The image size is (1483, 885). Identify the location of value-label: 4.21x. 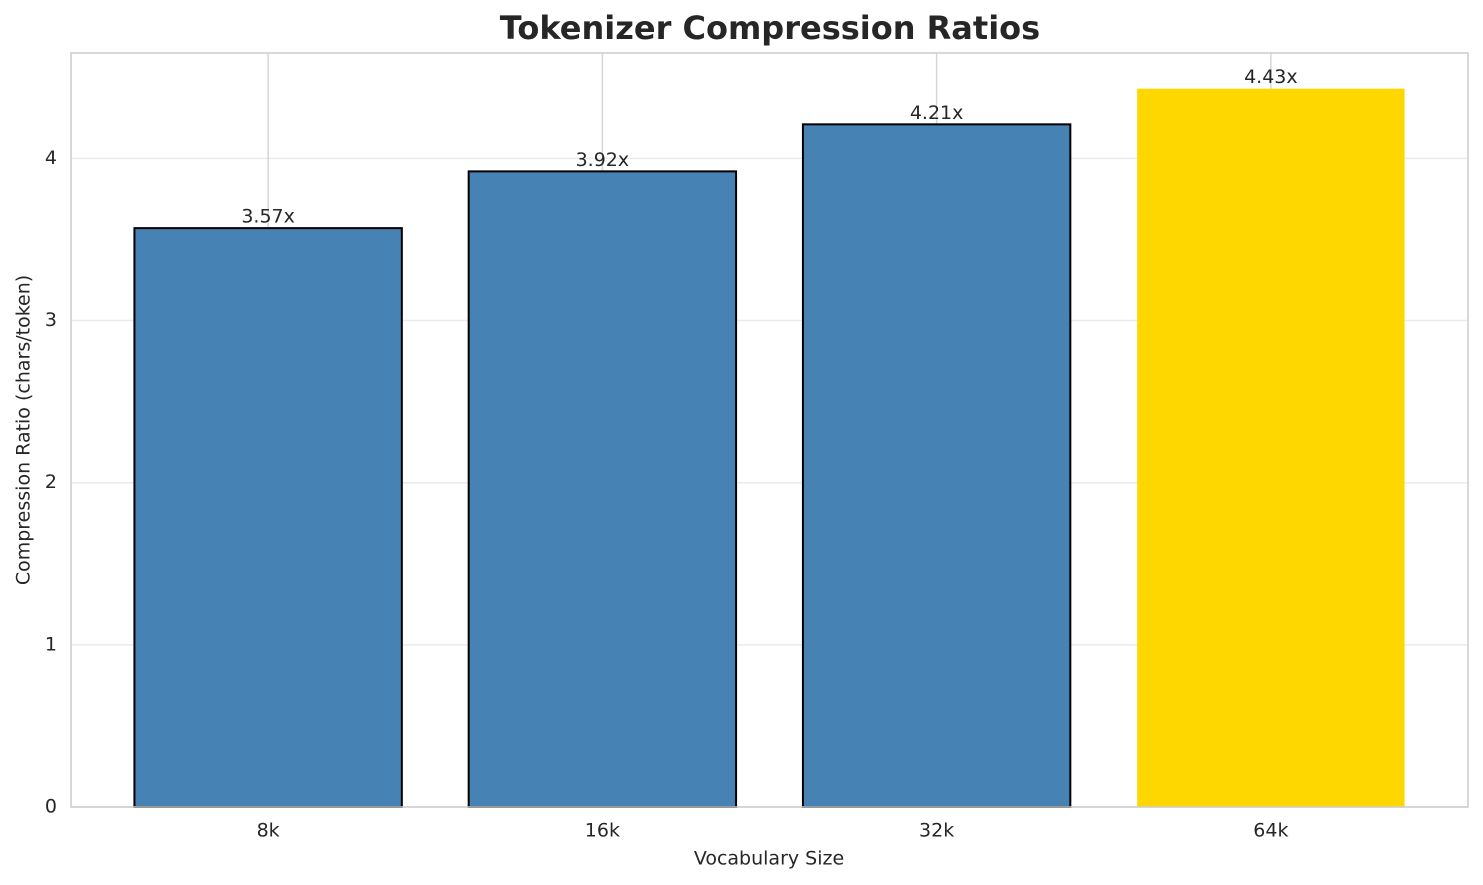
(937, 113).